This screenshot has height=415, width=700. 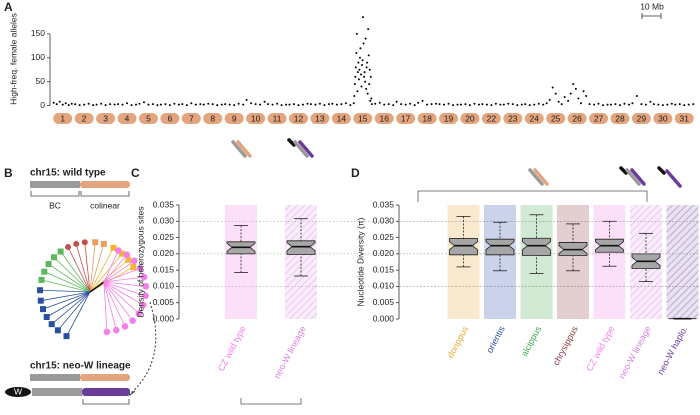 What do you see at coordinates (685, 118) in the screenshot?
I see `x-tick-label: 31` at bounding box center [685, 118].